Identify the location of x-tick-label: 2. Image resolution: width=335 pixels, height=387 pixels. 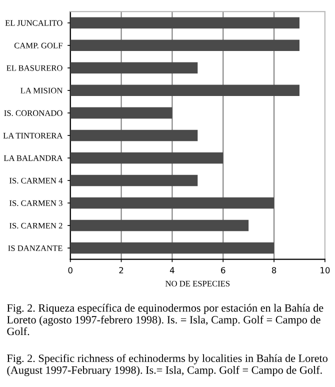
(121, 270).